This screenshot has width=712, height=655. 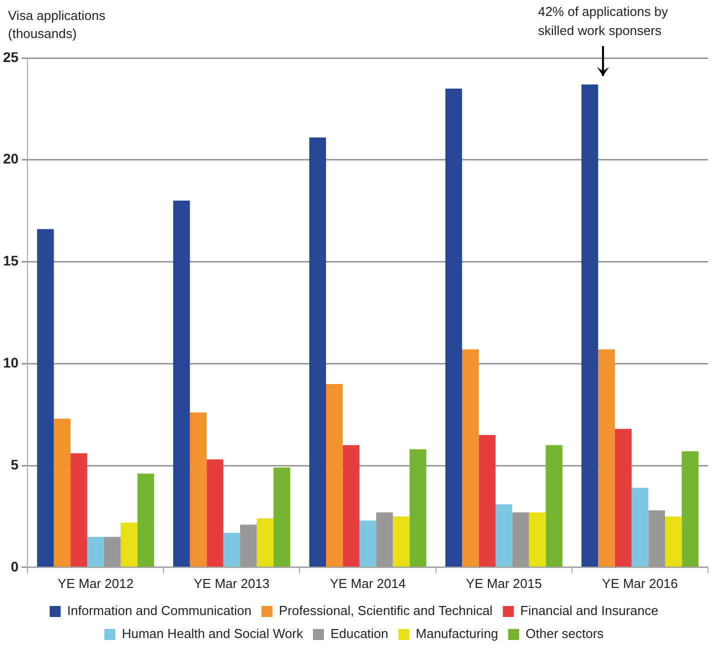 I want to click on x-tick-label: YE Mar 2012, so click(x=96, y=583).